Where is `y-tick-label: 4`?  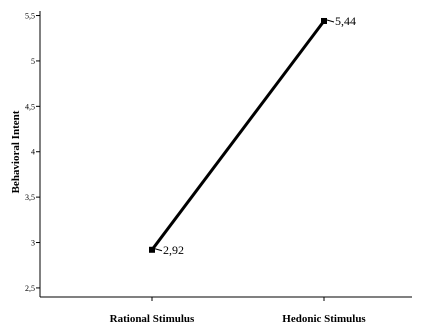
y-tick-label: 4 is located at coordinates (33, 152).